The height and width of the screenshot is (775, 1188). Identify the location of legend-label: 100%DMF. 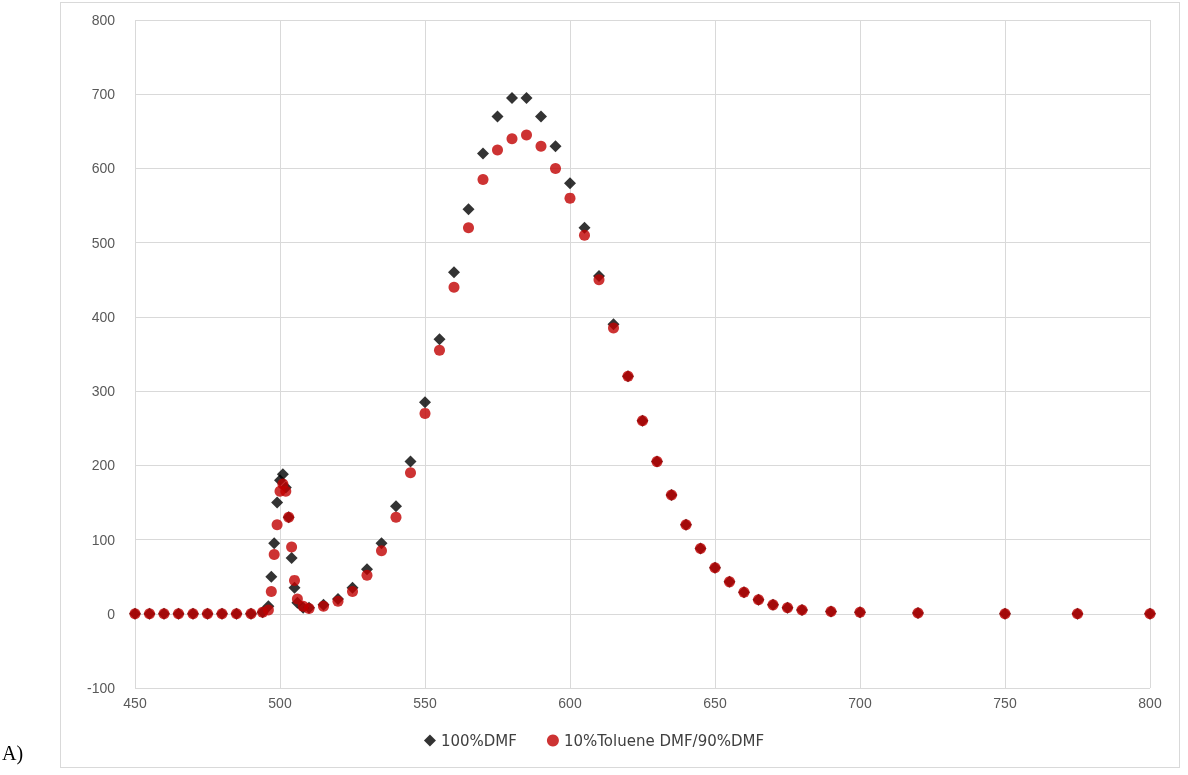
(478, 740).